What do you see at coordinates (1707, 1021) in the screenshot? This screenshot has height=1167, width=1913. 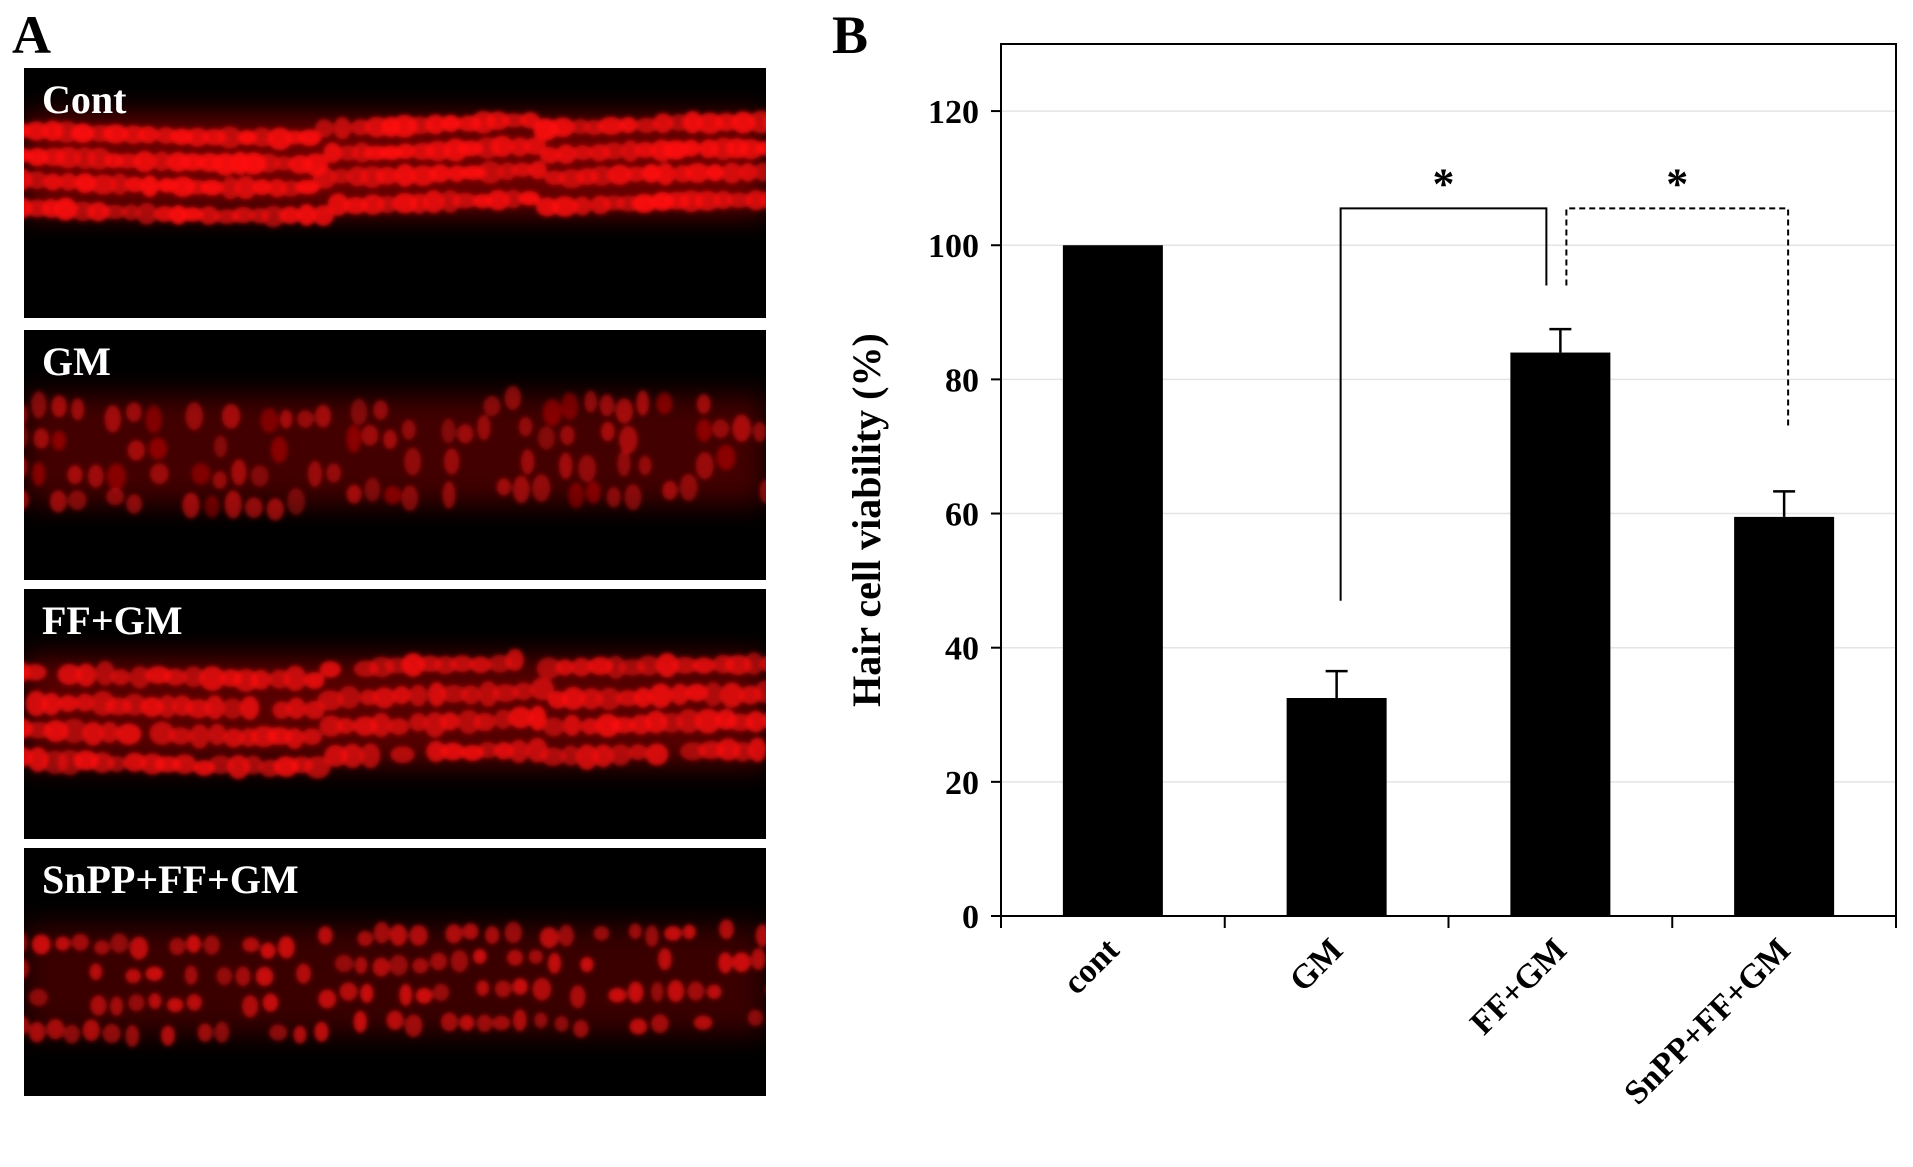 I see `x-tick-label: SnPP+FF+GM` at bounding box center [1707, 1021].